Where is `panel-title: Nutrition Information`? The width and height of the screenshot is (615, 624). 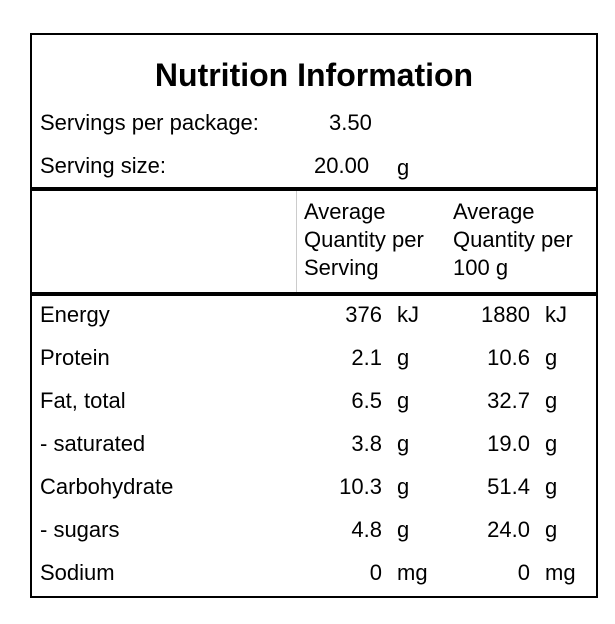 panel-title: Nutrition Information is located at coordinates (314, 75).